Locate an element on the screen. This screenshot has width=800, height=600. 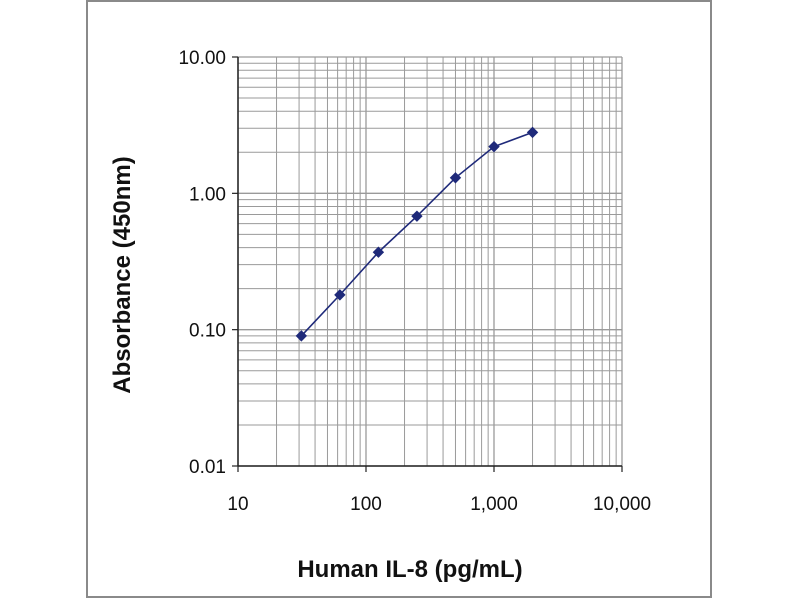
x-tick-label: 10 is located at coordinates (237, 504).